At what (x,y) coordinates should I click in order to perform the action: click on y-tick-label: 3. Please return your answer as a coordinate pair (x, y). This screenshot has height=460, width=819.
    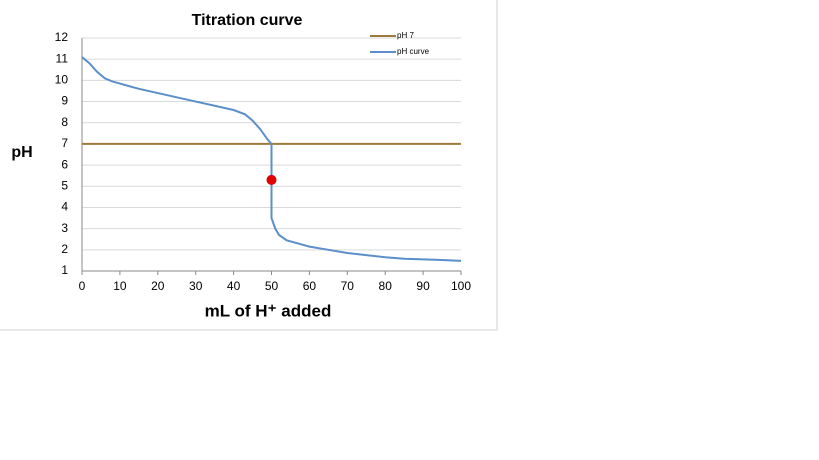
    Looking at the image, I should click on (64, 228).